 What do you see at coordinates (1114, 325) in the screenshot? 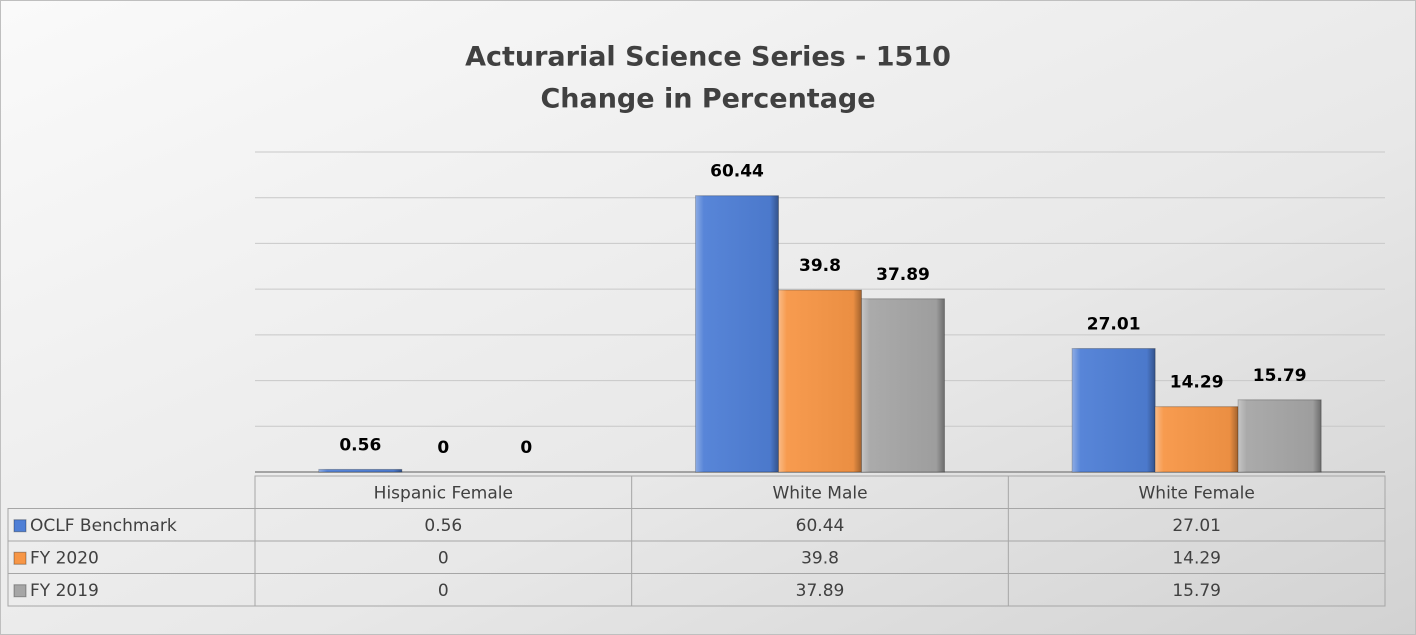
I see `data-label: 27.01` at bounding box center [1114, 325].